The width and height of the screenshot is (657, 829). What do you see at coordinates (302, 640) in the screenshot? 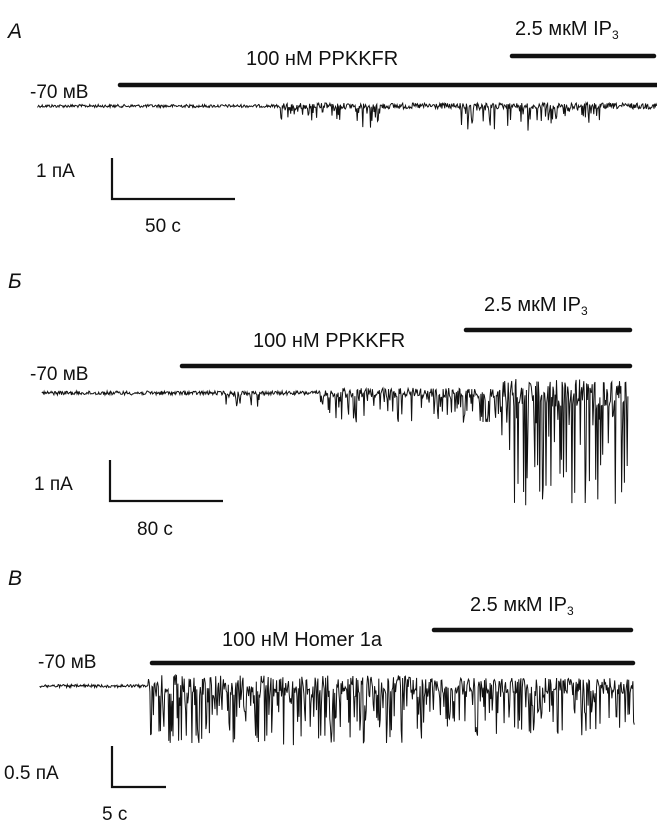
I see `drug1-label: 100 нМ Homer 1a` at bounding box center [302, 640].